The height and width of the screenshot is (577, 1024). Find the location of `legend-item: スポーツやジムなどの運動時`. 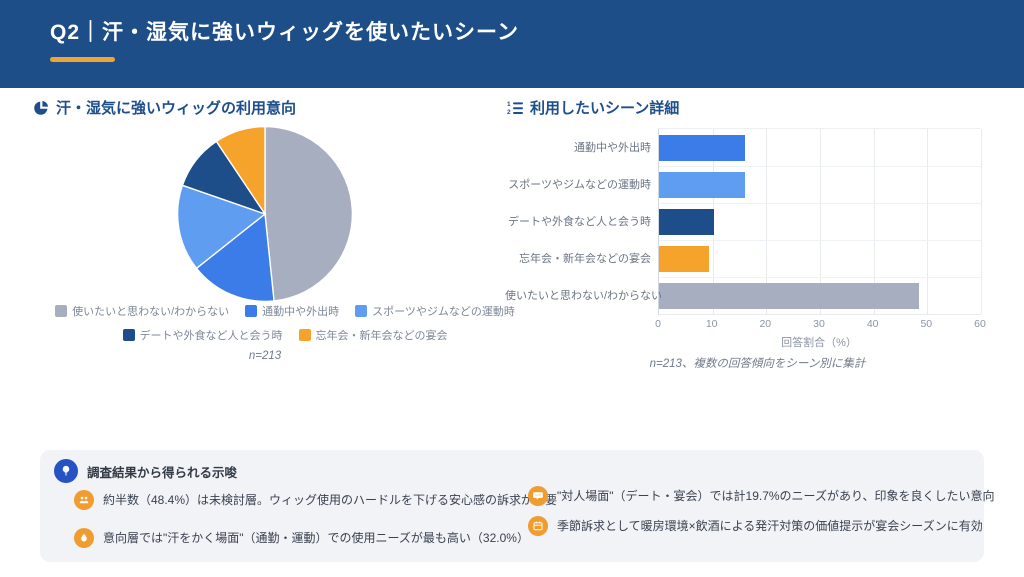

legend-item: スポーツやジムなどの運動時 is located at coordinates (435, 311).